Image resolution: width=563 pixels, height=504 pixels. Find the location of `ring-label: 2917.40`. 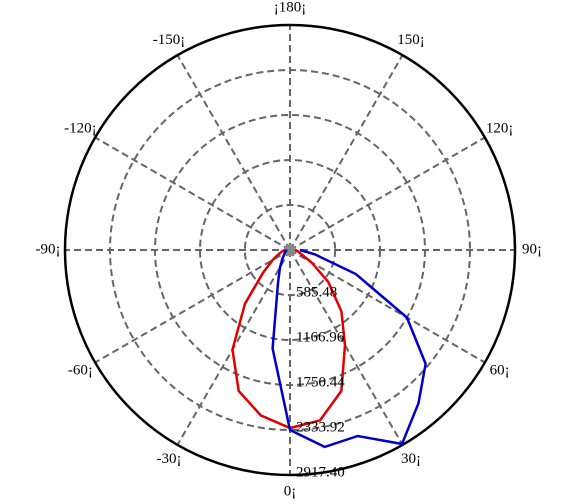

ring-label: 2917.40 is located at coordinates (320, 472).